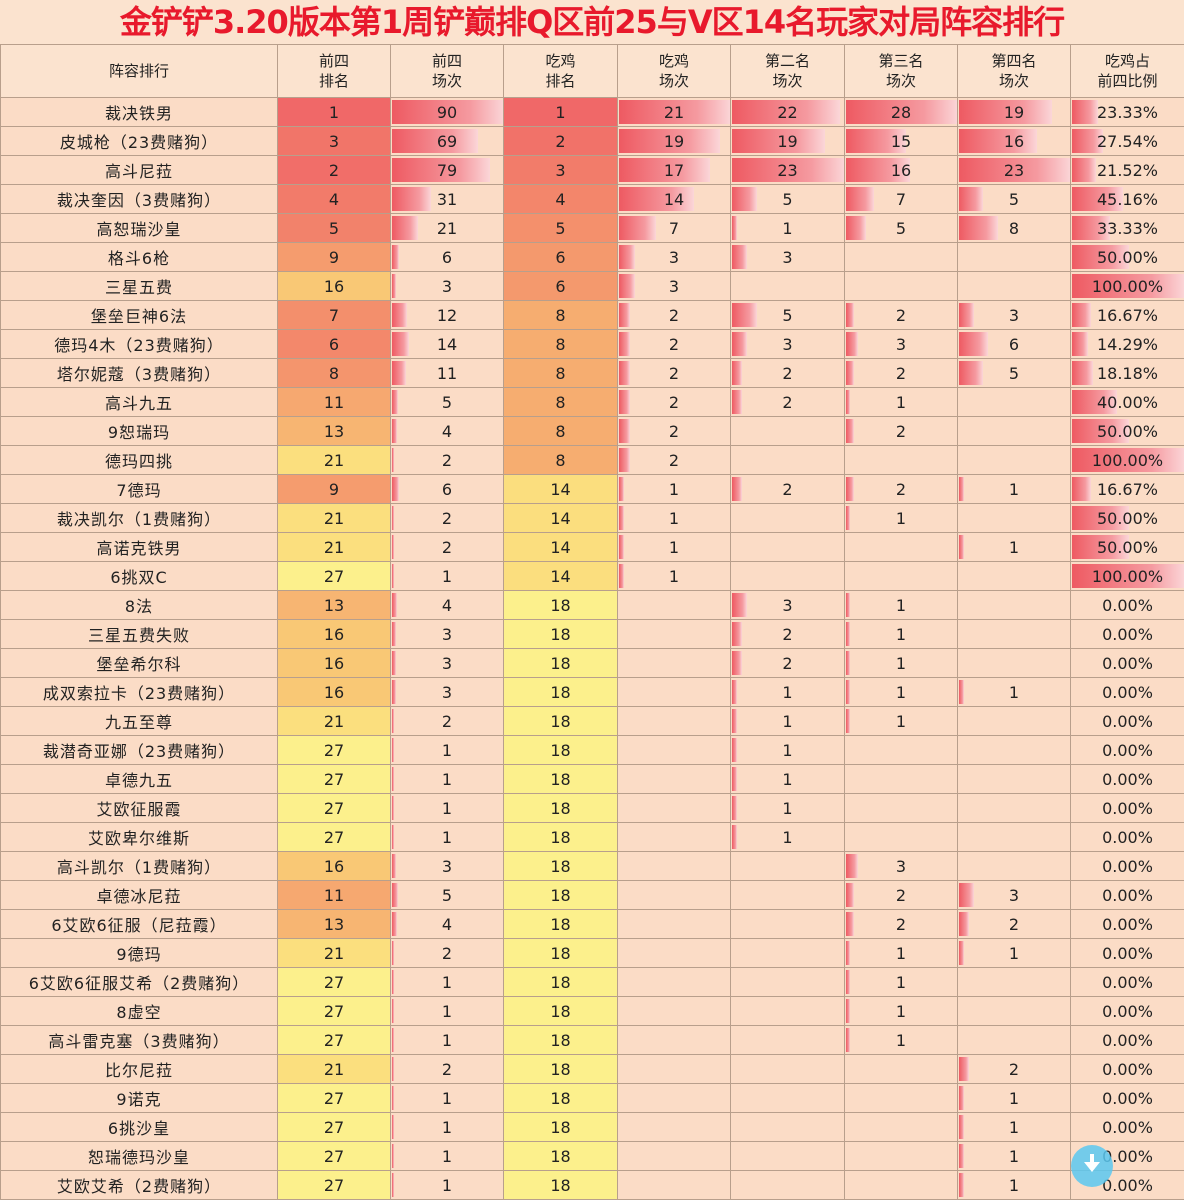 The height and width of the screenshot is (1200, 1184). What do you see at coordinates (1082, 373) in the screenshot?
I see `win-ratio-bar` at bounding box center [1082, 373].